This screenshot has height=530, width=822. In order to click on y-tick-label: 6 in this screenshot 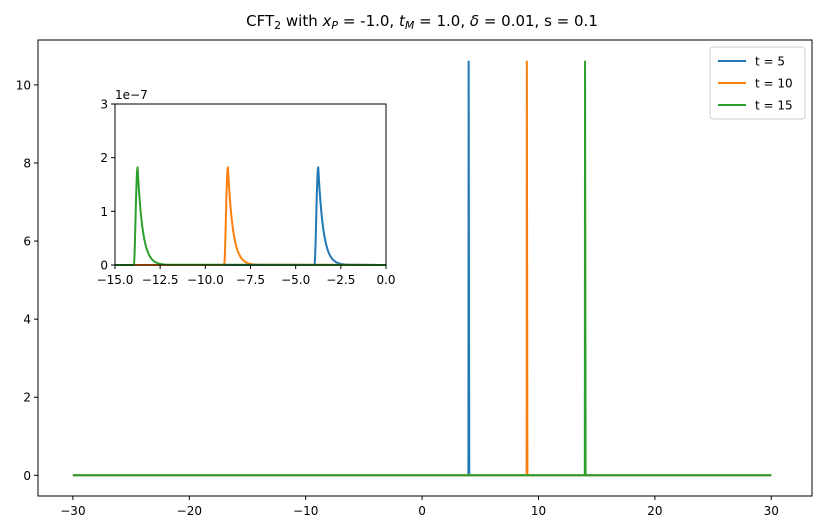, I will do `click(27, 242)`.